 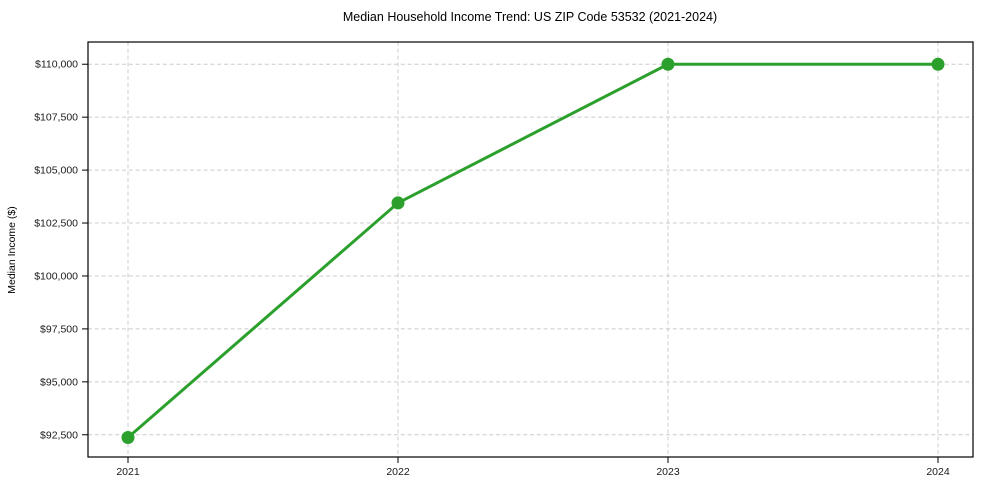 I want to click on y-tick-label: $92,500, so click(x=59, y=435).